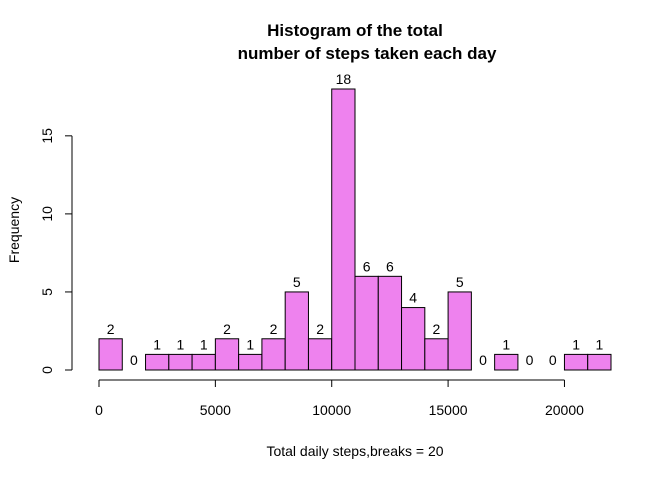 The image size is (672, 480). I want to click on y-tick-label: 0, so click(47, 370).